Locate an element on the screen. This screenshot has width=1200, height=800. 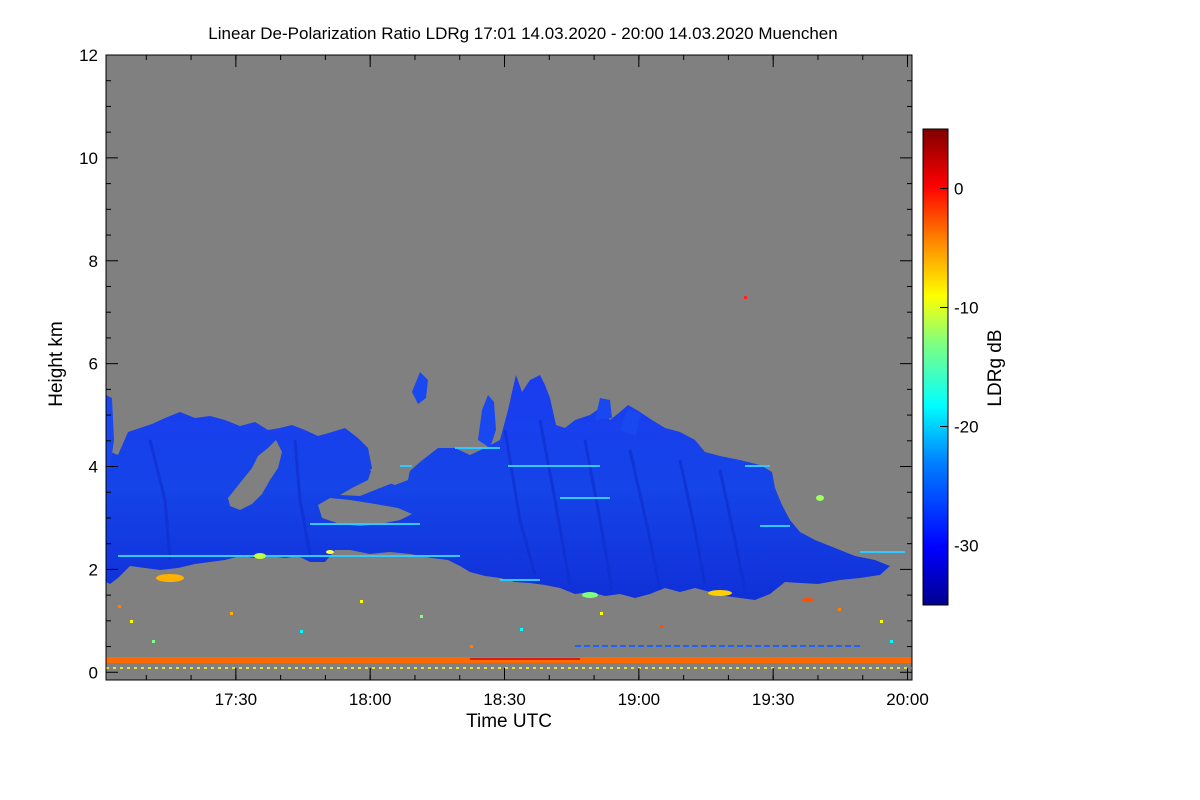
colorbar-ticks: 0 -10 -20 -30 is located at coordinates (959, 368).